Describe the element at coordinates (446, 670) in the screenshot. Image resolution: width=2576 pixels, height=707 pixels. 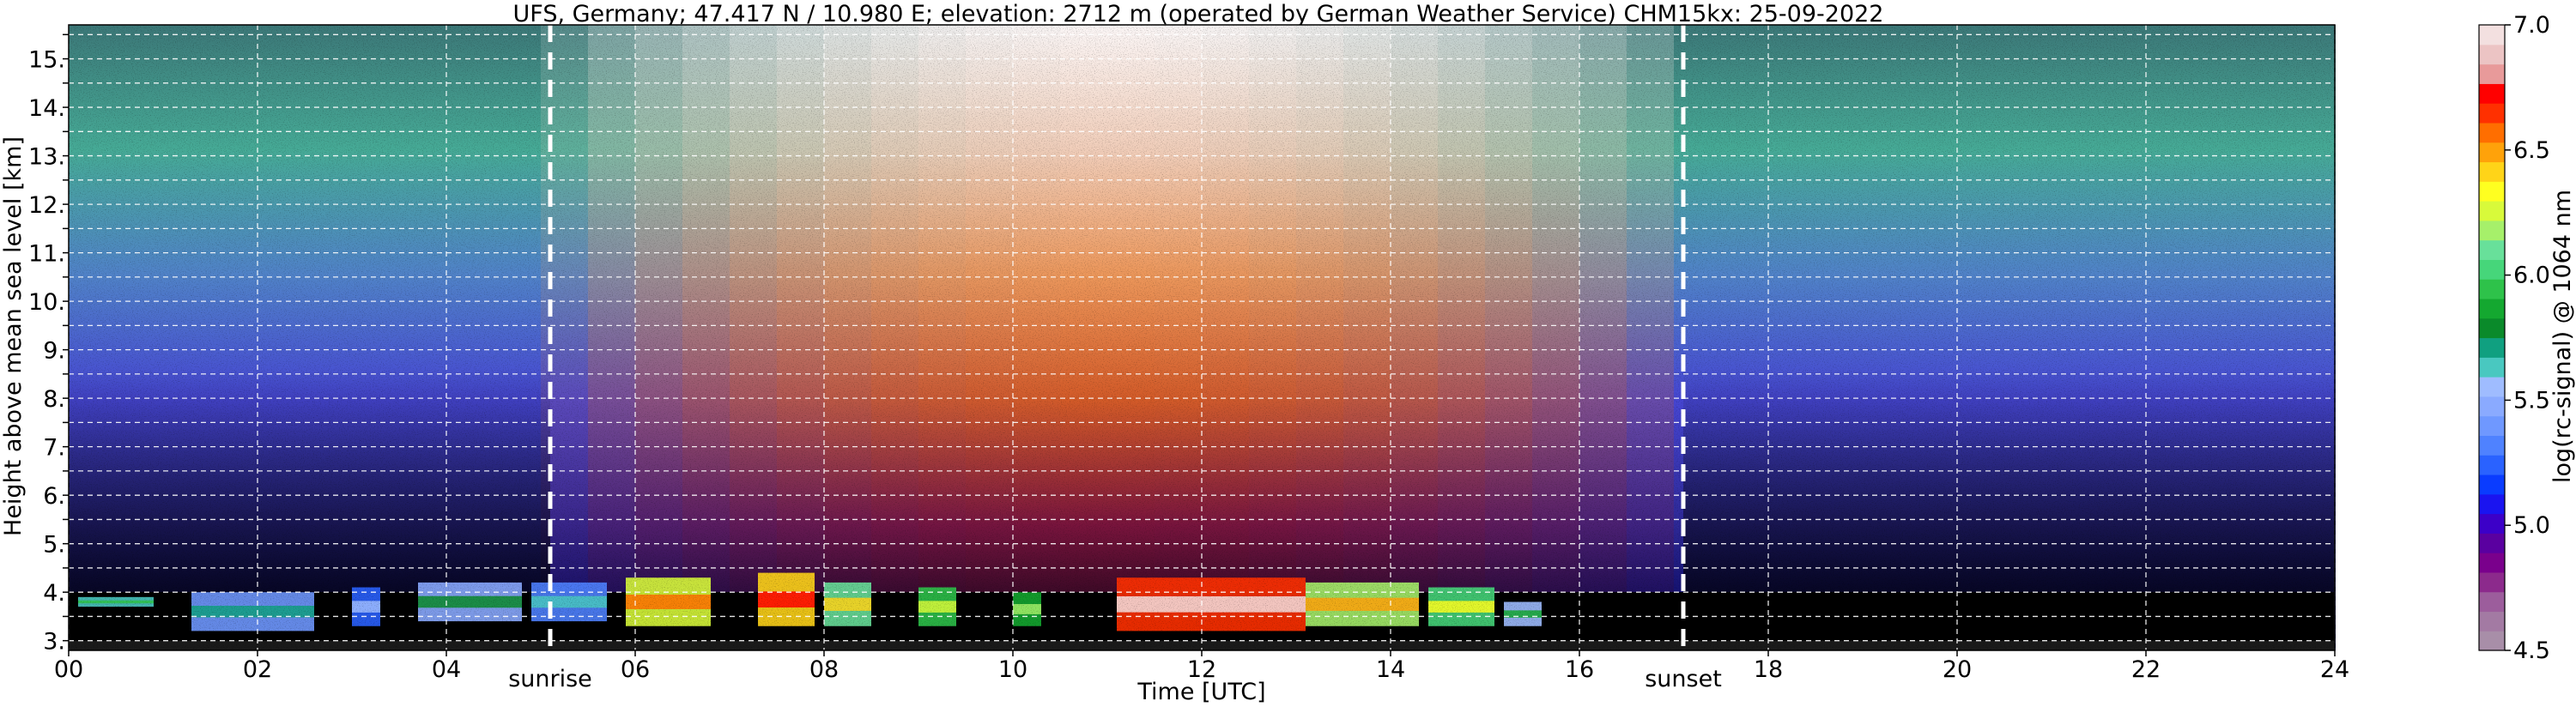
I see `x-tick-label: 04` at that location.